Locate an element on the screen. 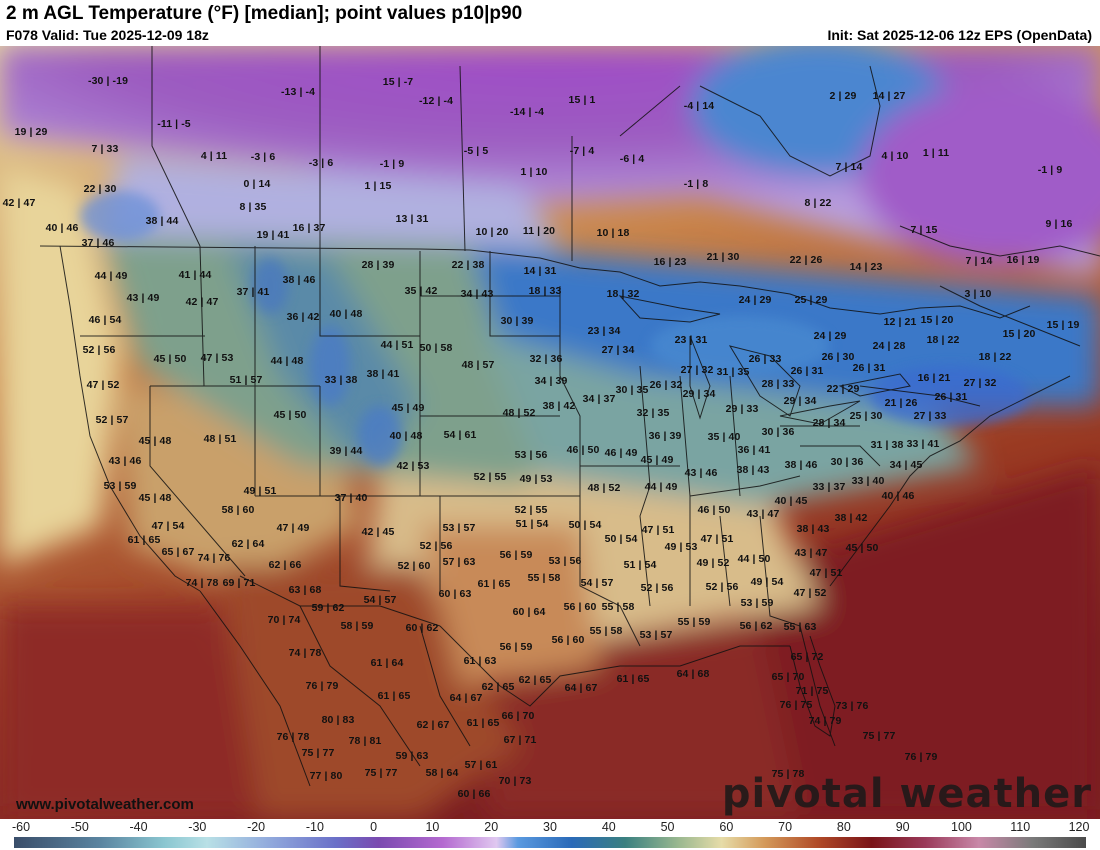  point-value-label: 43 | 46 is located at coordinates (701, 473).